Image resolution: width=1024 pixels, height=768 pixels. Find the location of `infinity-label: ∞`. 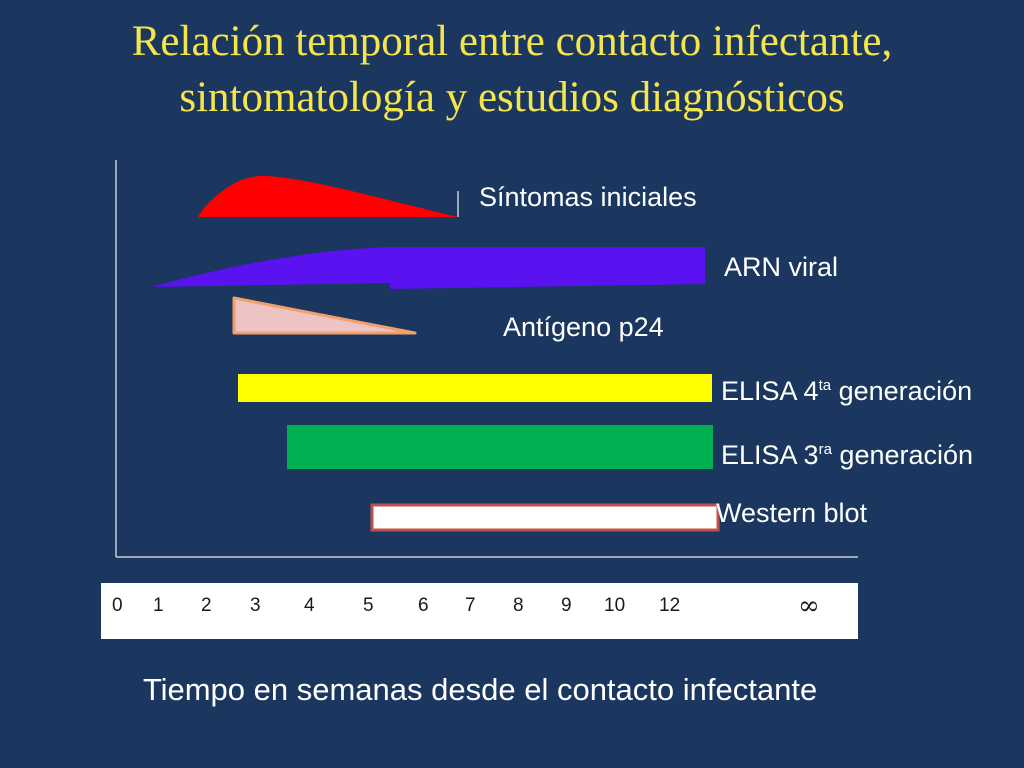

infinity-label: ∞ is located at coordinates (809, 606).